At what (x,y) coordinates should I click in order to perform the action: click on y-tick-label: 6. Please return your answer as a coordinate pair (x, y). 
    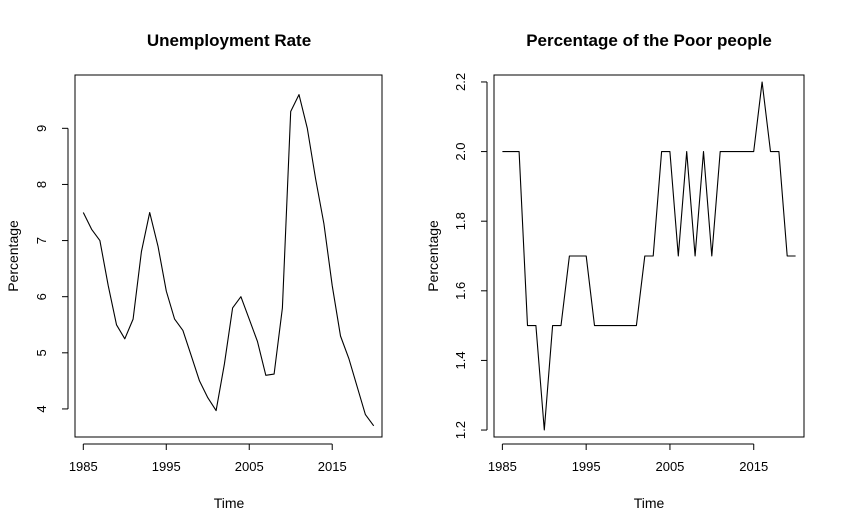
    Looking at the image, I should click on (41, 296).